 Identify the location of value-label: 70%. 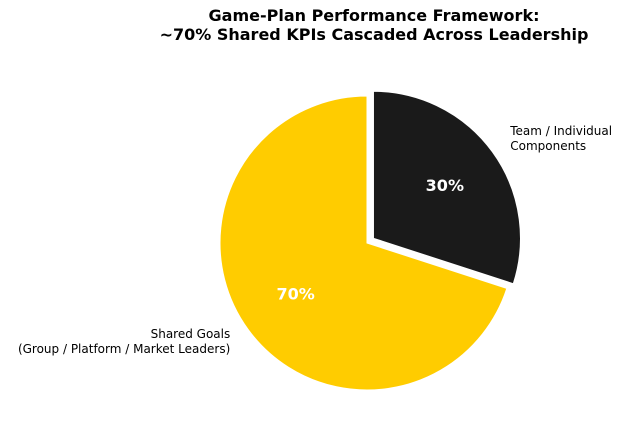
(295, 293).